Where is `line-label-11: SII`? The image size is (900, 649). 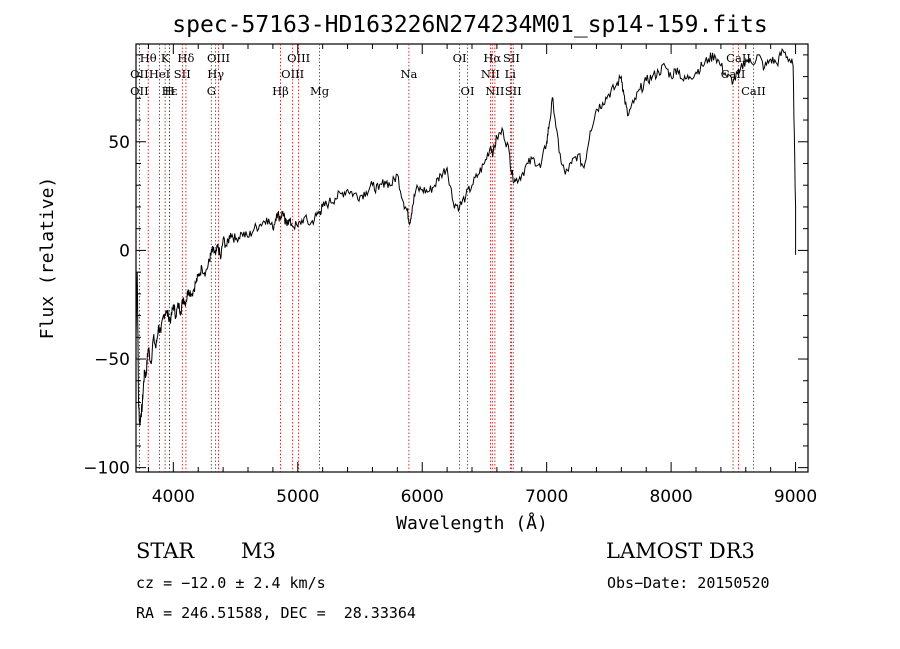
line-label-11: SII is located at coordinates (182, 74).